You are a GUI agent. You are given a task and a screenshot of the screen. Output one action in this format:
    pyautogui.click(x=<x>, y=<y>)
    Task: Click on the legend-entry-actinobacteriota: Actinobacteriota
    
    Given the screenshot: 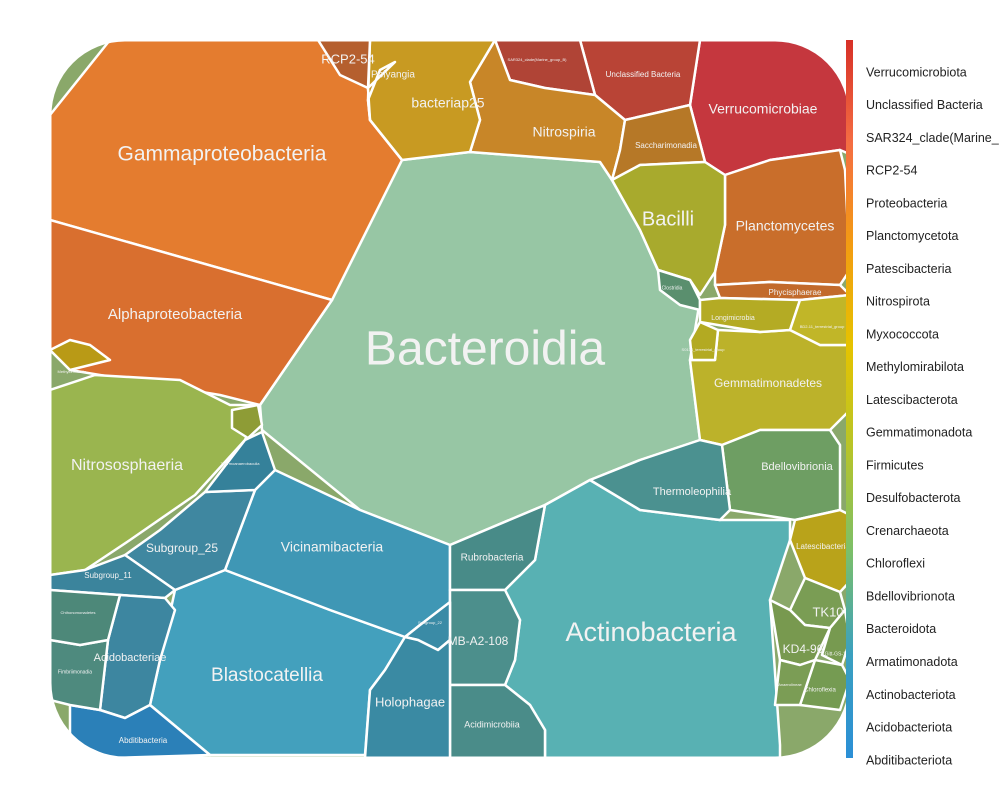 What is the action you would take?
    pyautogui.click(x=911, y=695)
    